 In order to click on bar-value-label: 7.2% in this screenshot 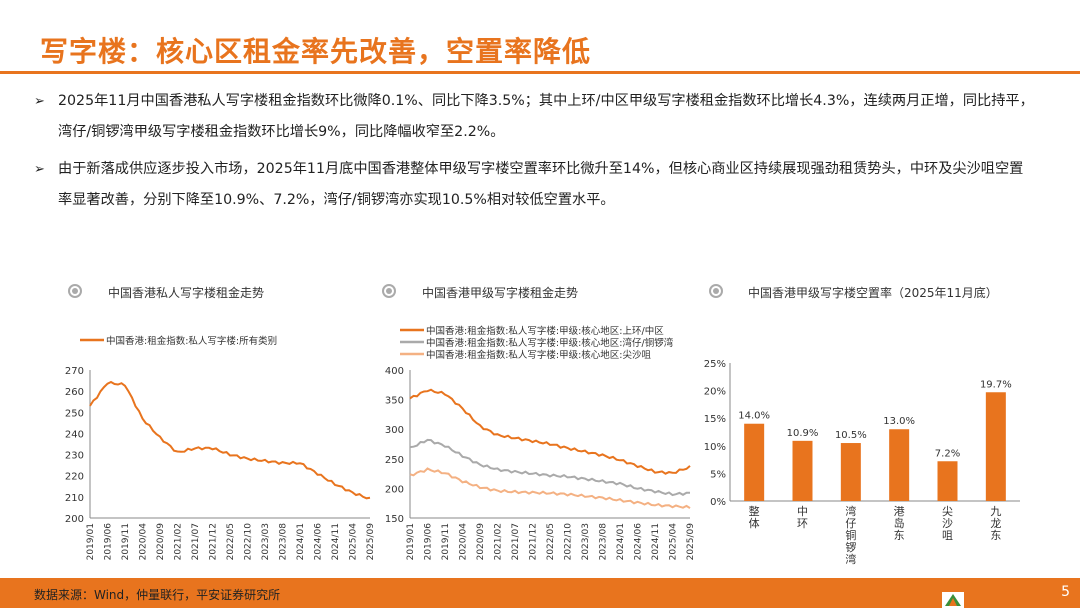, I will do `click(947, 453)`.